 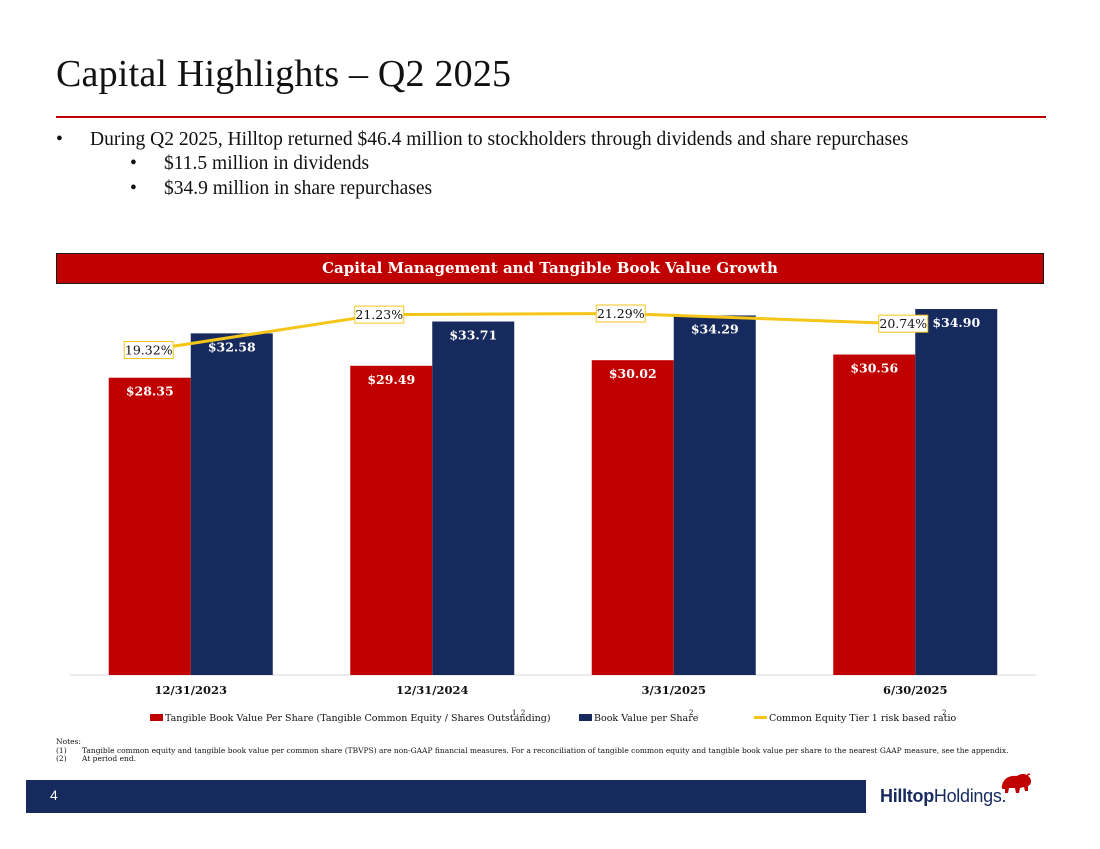 What do you see at coordinates (862, 718) in the screenshot?
I see `legend-entry: Common Equity Tier 1 risk based ratio` at bounding box center [862, 718].